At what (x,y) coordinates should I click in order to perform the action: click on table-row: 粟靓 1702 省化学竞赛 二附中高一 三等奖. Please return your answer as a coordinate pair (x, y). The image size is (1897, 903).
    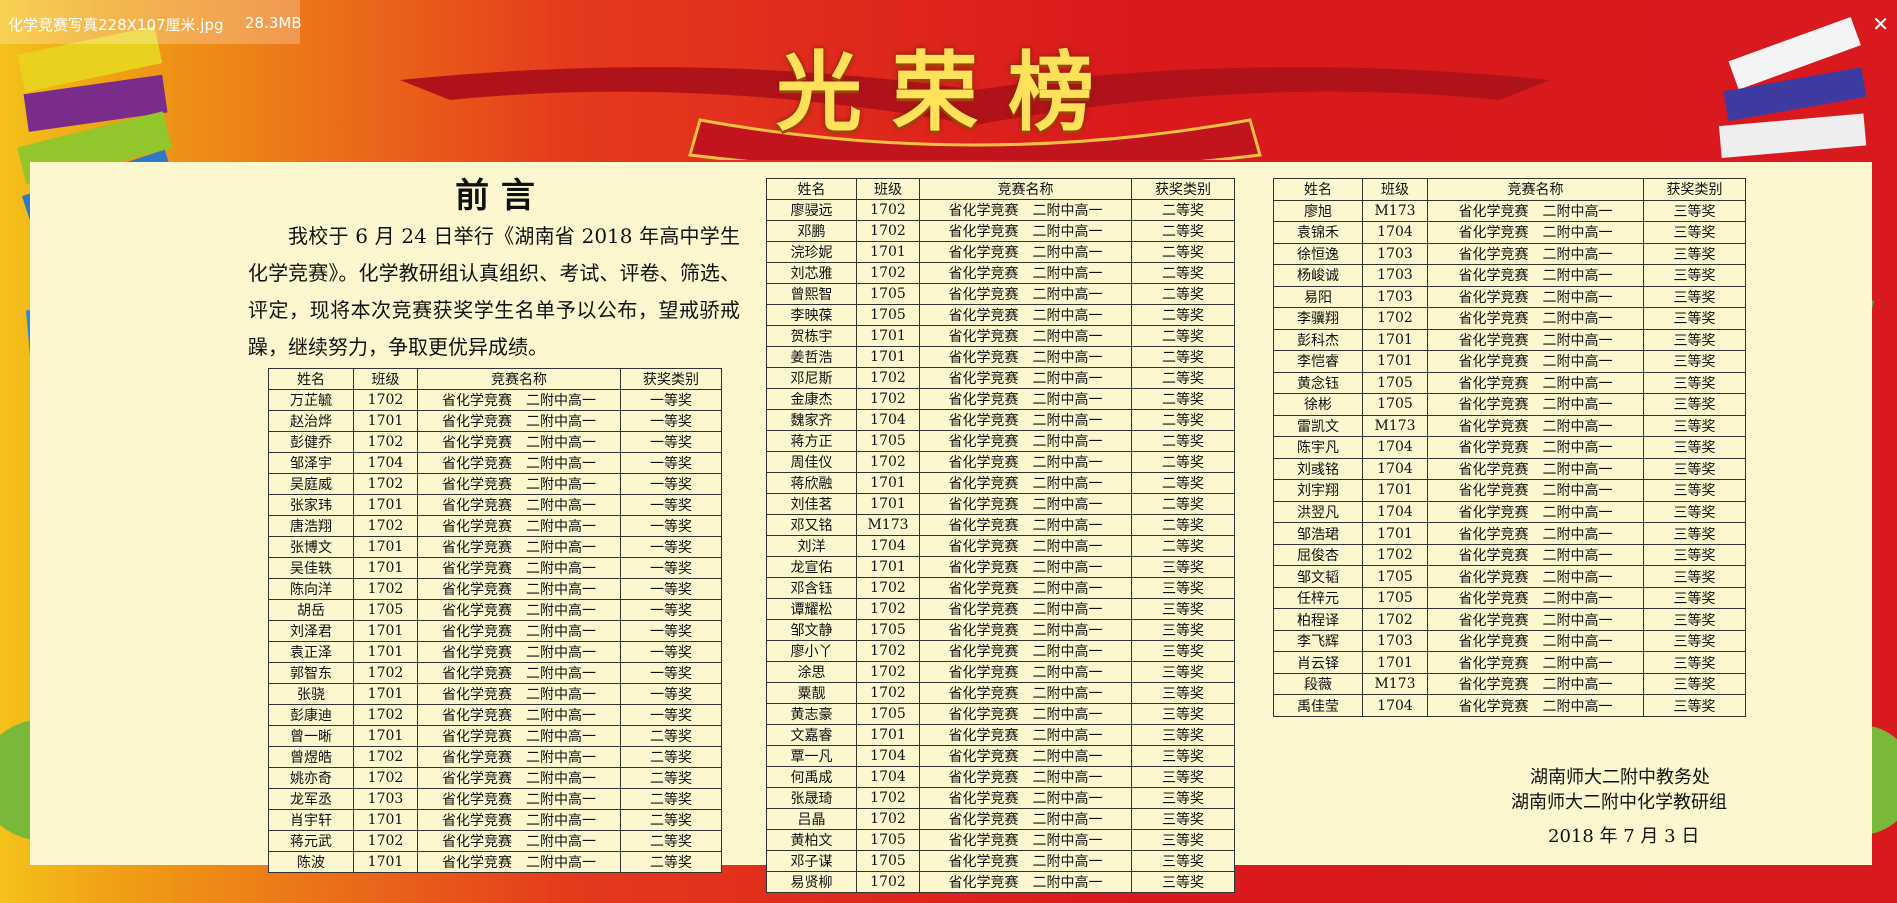
    Looking at the image, I should click on (1000, 693).